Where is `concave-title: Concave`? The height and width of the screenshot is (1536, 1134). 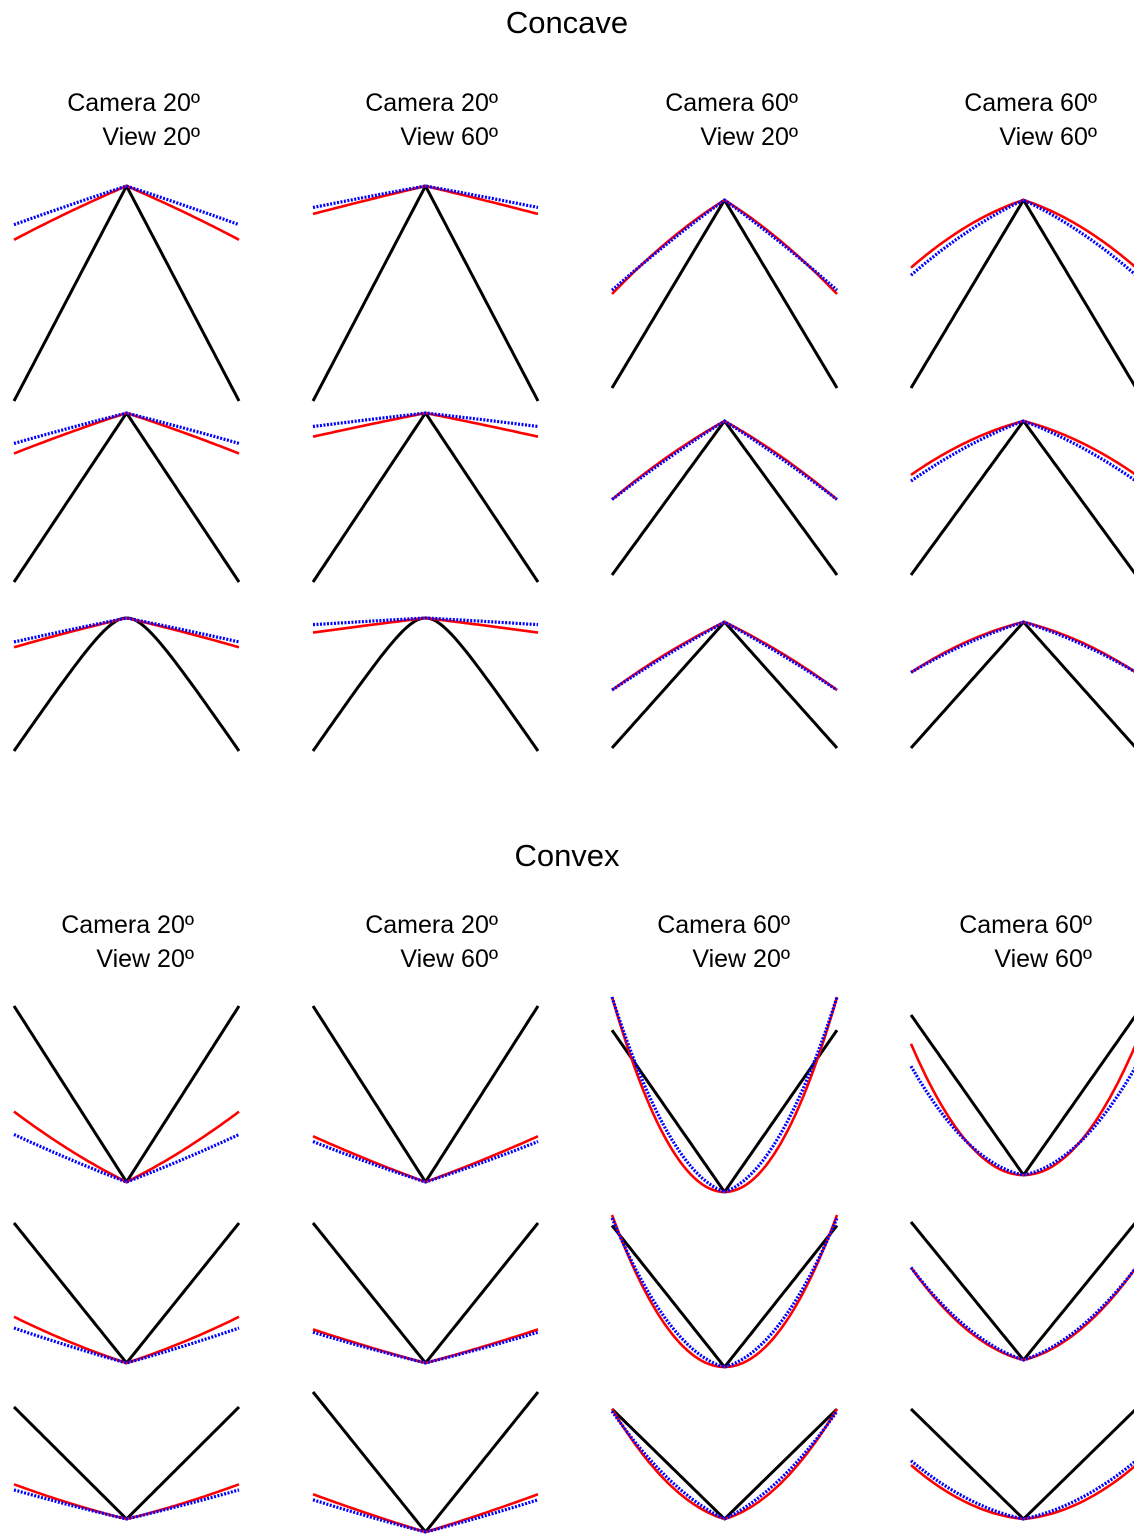
concave-title: Concave is located at coordinates (567, 22).